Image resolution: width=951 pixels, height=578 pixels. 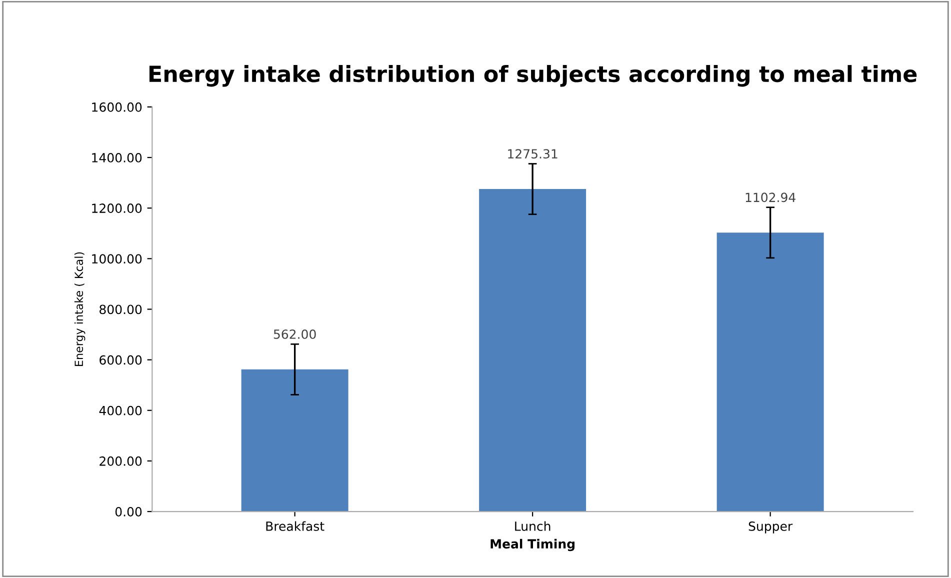 I want to click on y-tick-label: 800.00, so click(x=121, y=309).